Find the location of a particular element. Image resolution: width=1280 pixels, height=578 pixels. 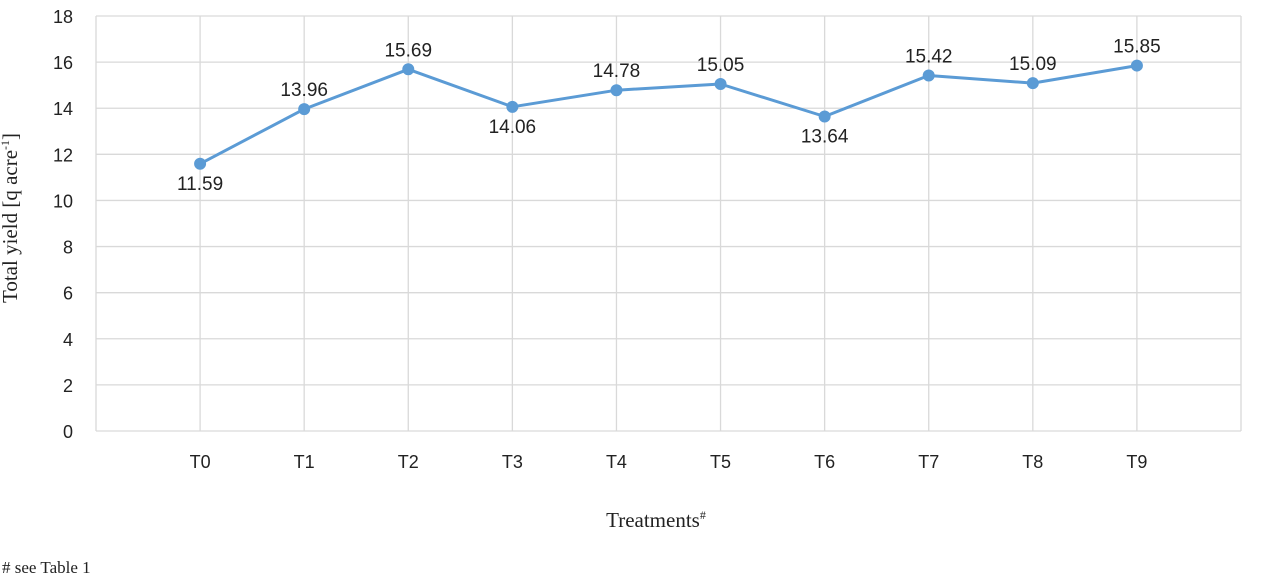

data-label: 15.09 is located at coordinates (1033, 64).